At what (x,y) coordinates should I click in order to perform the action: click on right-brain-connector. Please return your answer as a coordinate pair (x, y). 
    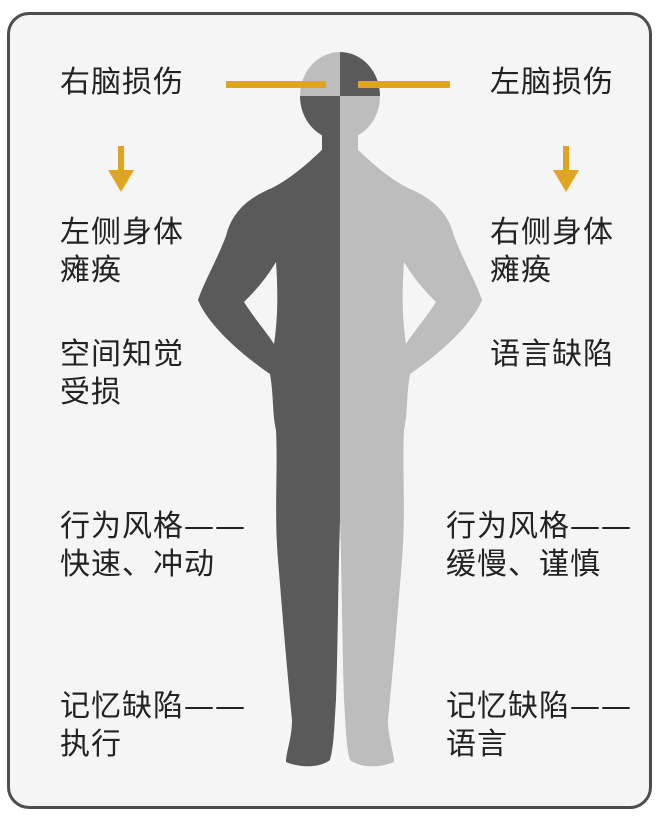
    Looking at the image, I should click on (276, 84).